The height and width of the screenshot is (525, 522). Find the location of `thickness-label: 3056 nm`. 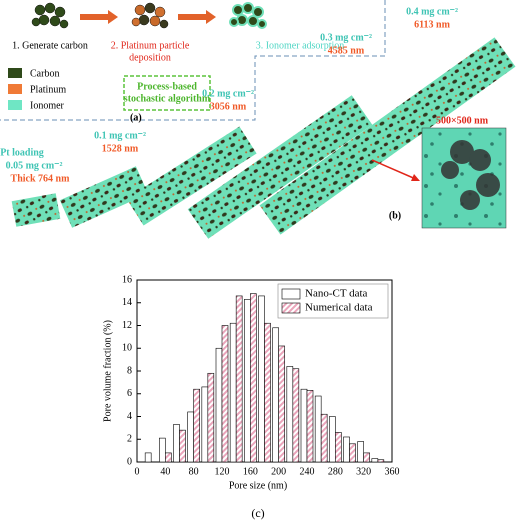

thickness-label: 3056 nm is located at coordinates (228, 106).